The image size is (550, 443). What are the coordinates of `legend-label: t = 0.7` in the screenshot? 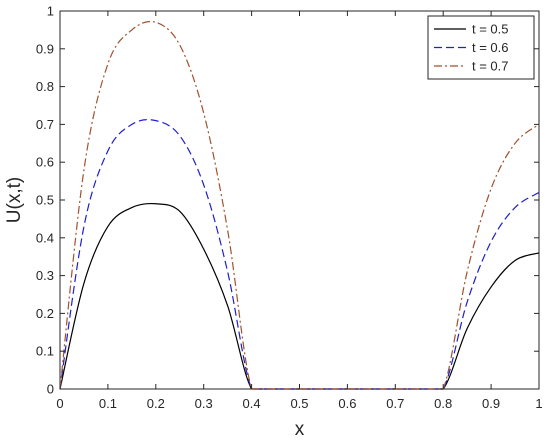 It's located at (490, 66).